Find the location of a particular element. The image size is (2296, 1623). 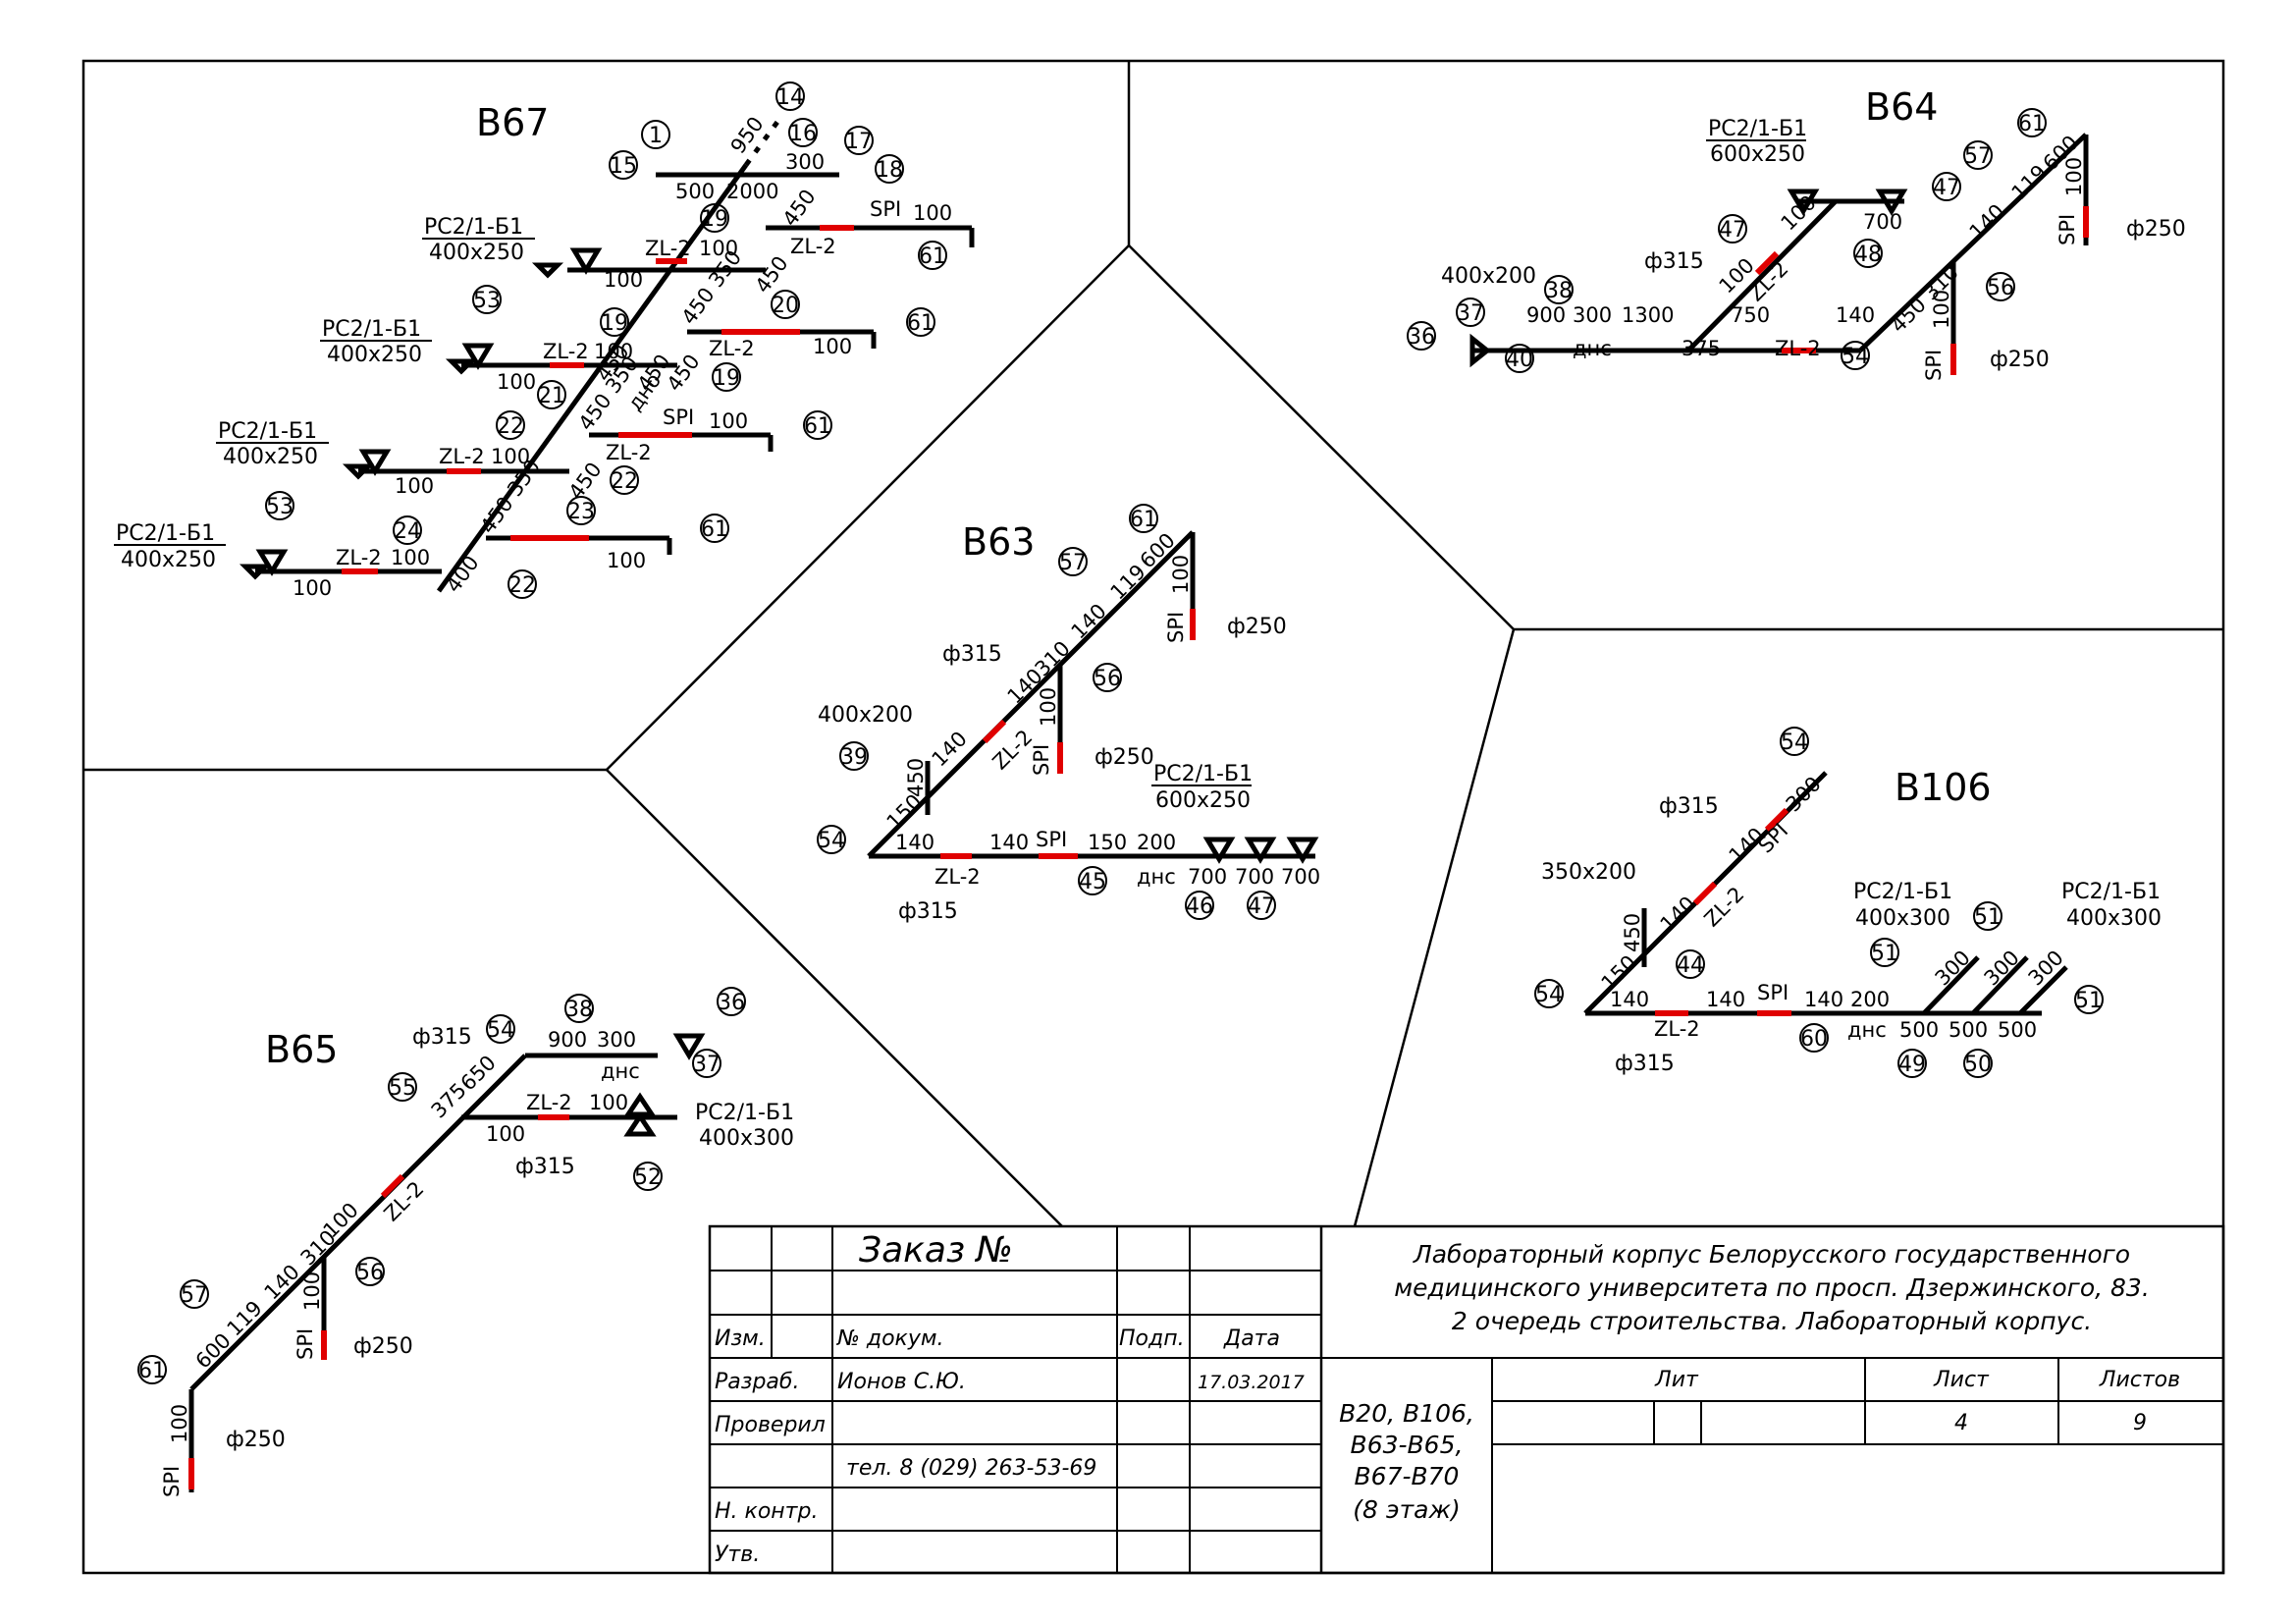

callout: 14 is located at coordinates (790, 98).